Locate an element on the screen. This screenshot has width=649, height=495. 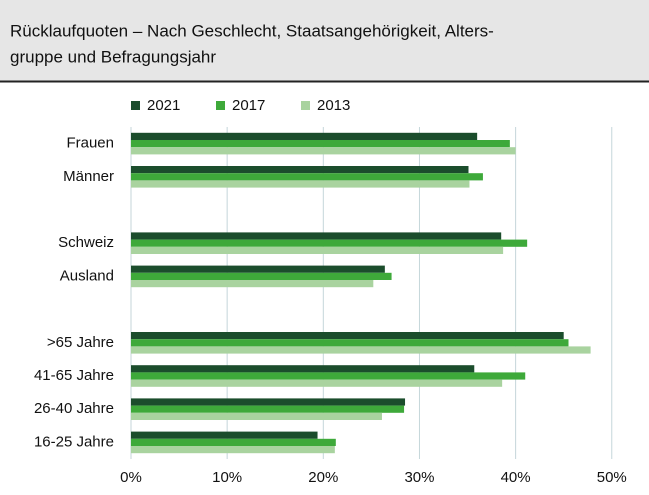
y-tick-label: 41-65 Jahre is located at coordinates (74, 375).